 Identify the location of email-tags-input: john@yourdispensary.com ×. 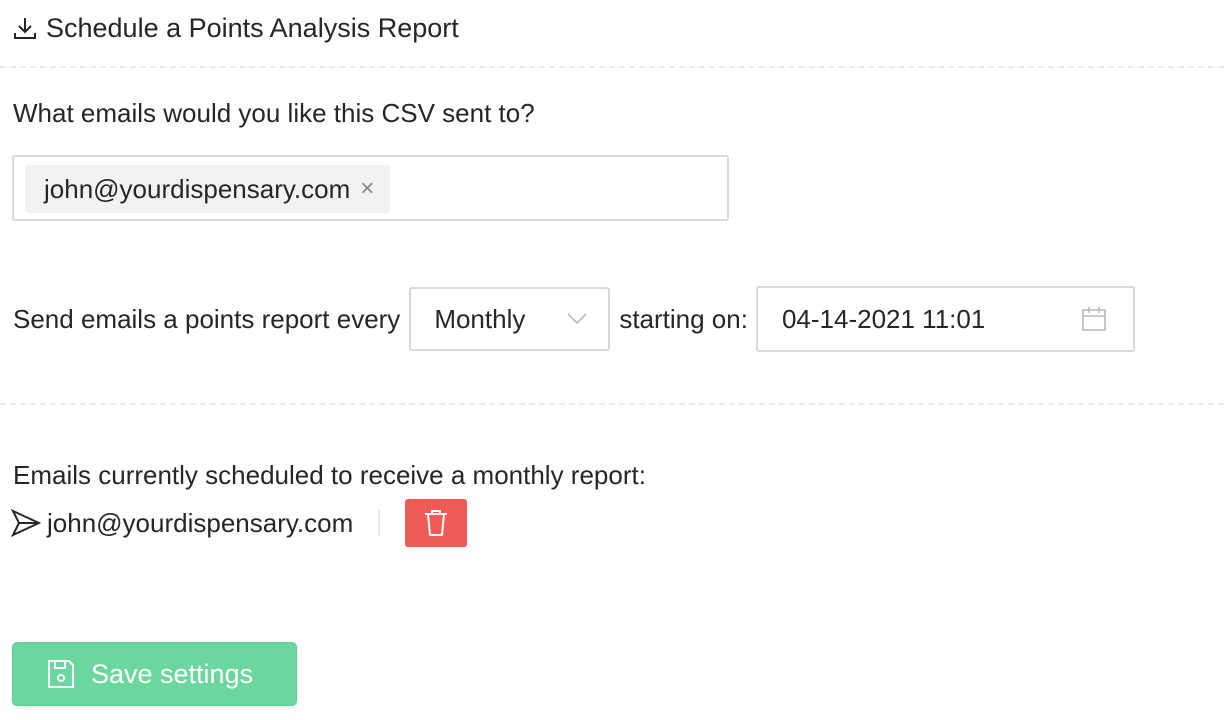
(370, 188).